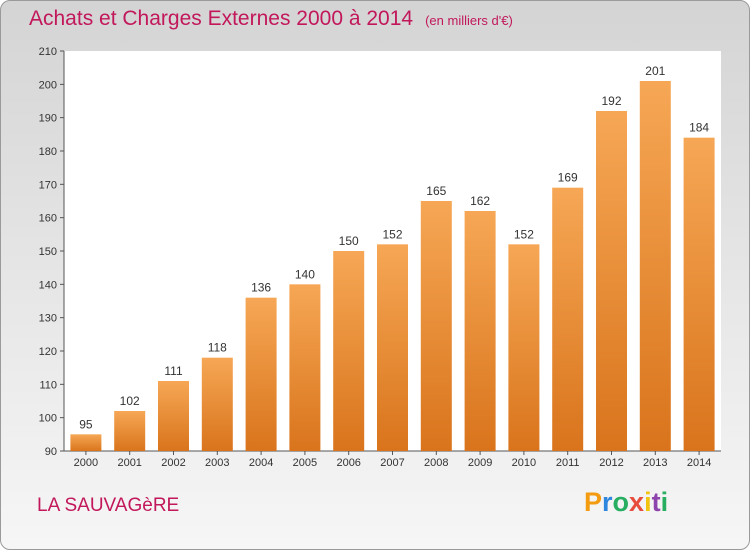  I want to click on y-tick-label: 180, so click(48, 152).